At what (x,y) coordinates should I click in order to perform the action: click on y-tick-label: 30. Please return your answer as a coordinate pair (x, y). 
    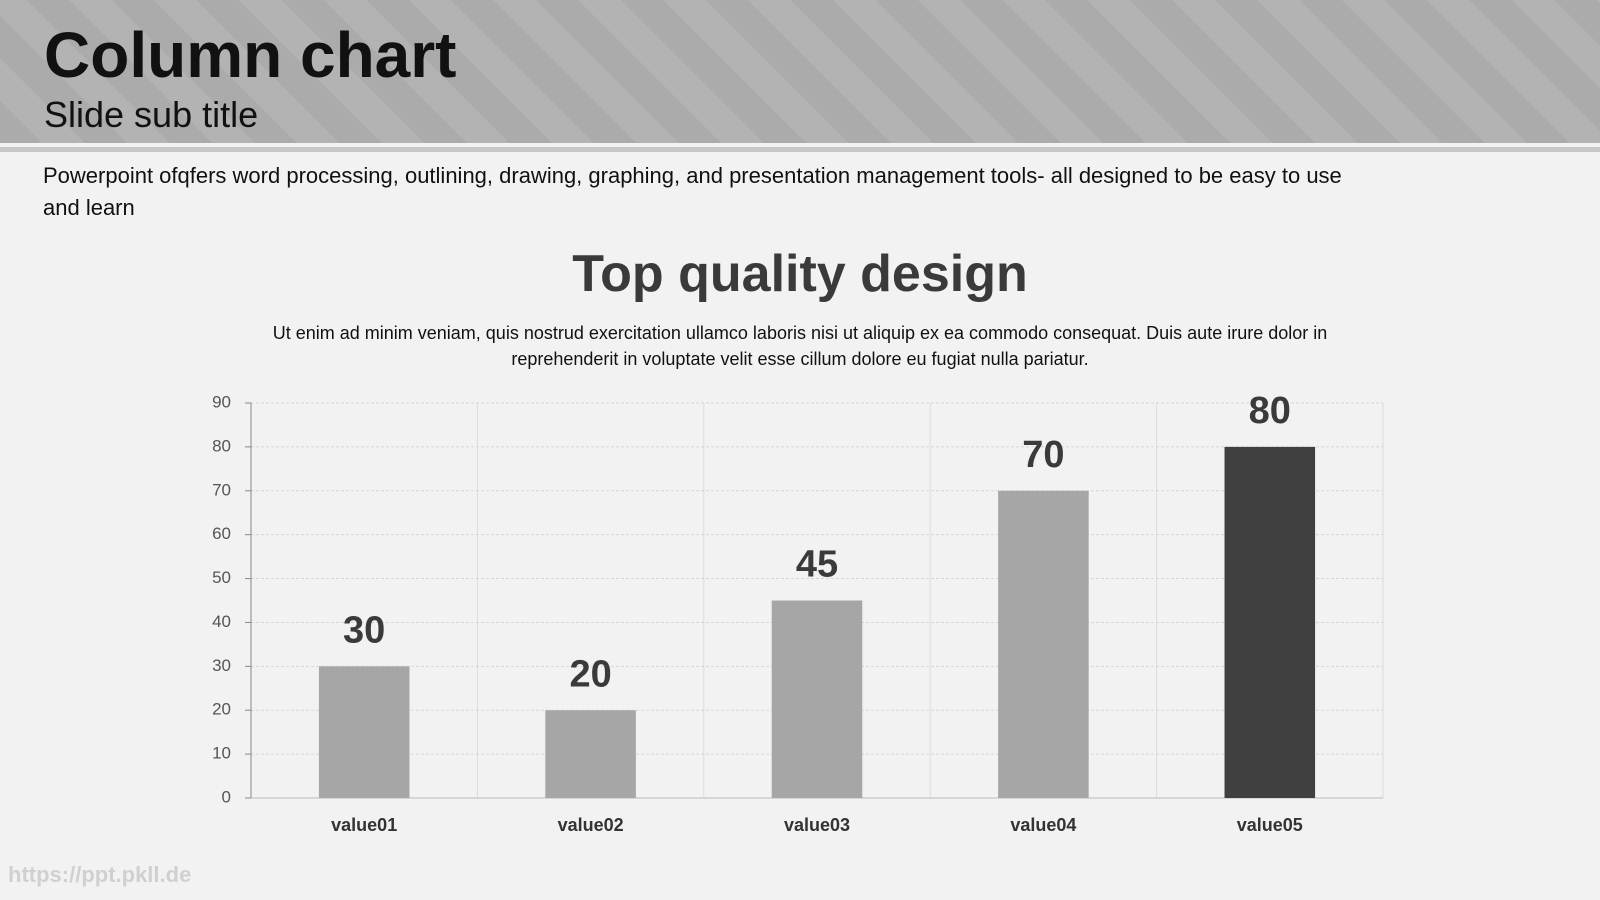
    Looking at the image, I should click on (221, 665).